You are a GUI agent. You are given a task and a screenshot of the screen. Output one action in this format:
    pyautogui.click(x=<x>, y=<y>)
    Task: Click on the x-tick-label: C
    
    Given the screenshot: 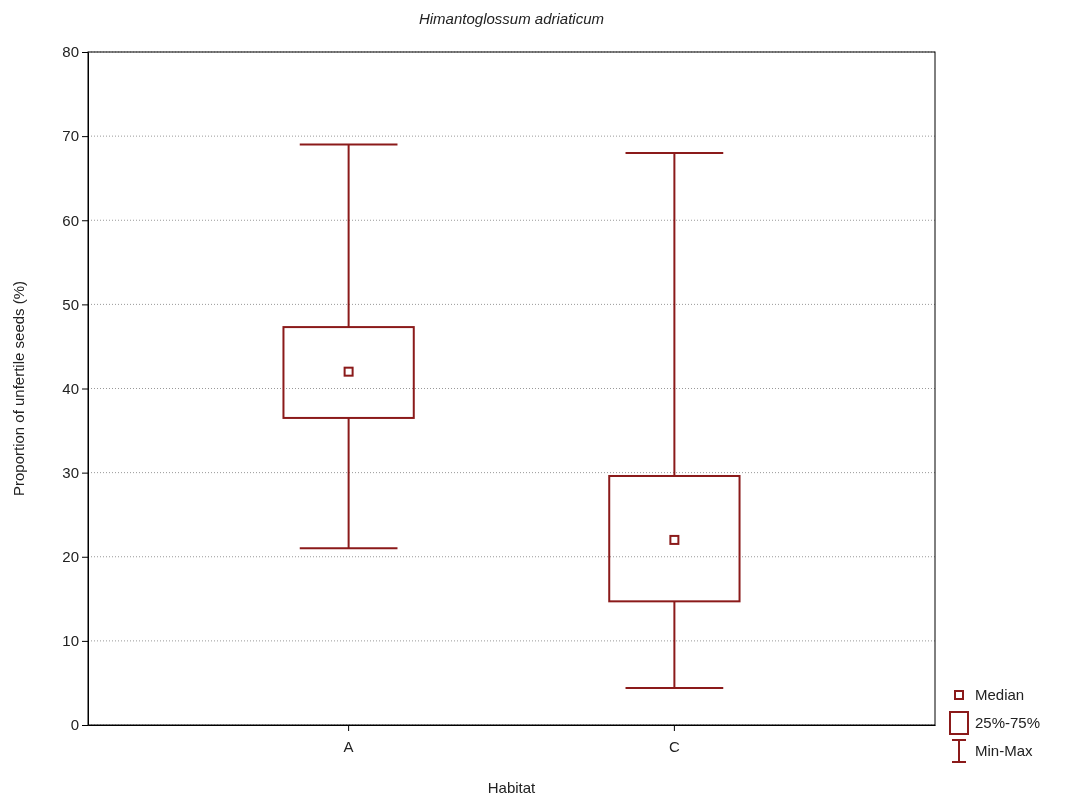 What is the action you would take?
    pyautogui.click(x=674, y=746)
    